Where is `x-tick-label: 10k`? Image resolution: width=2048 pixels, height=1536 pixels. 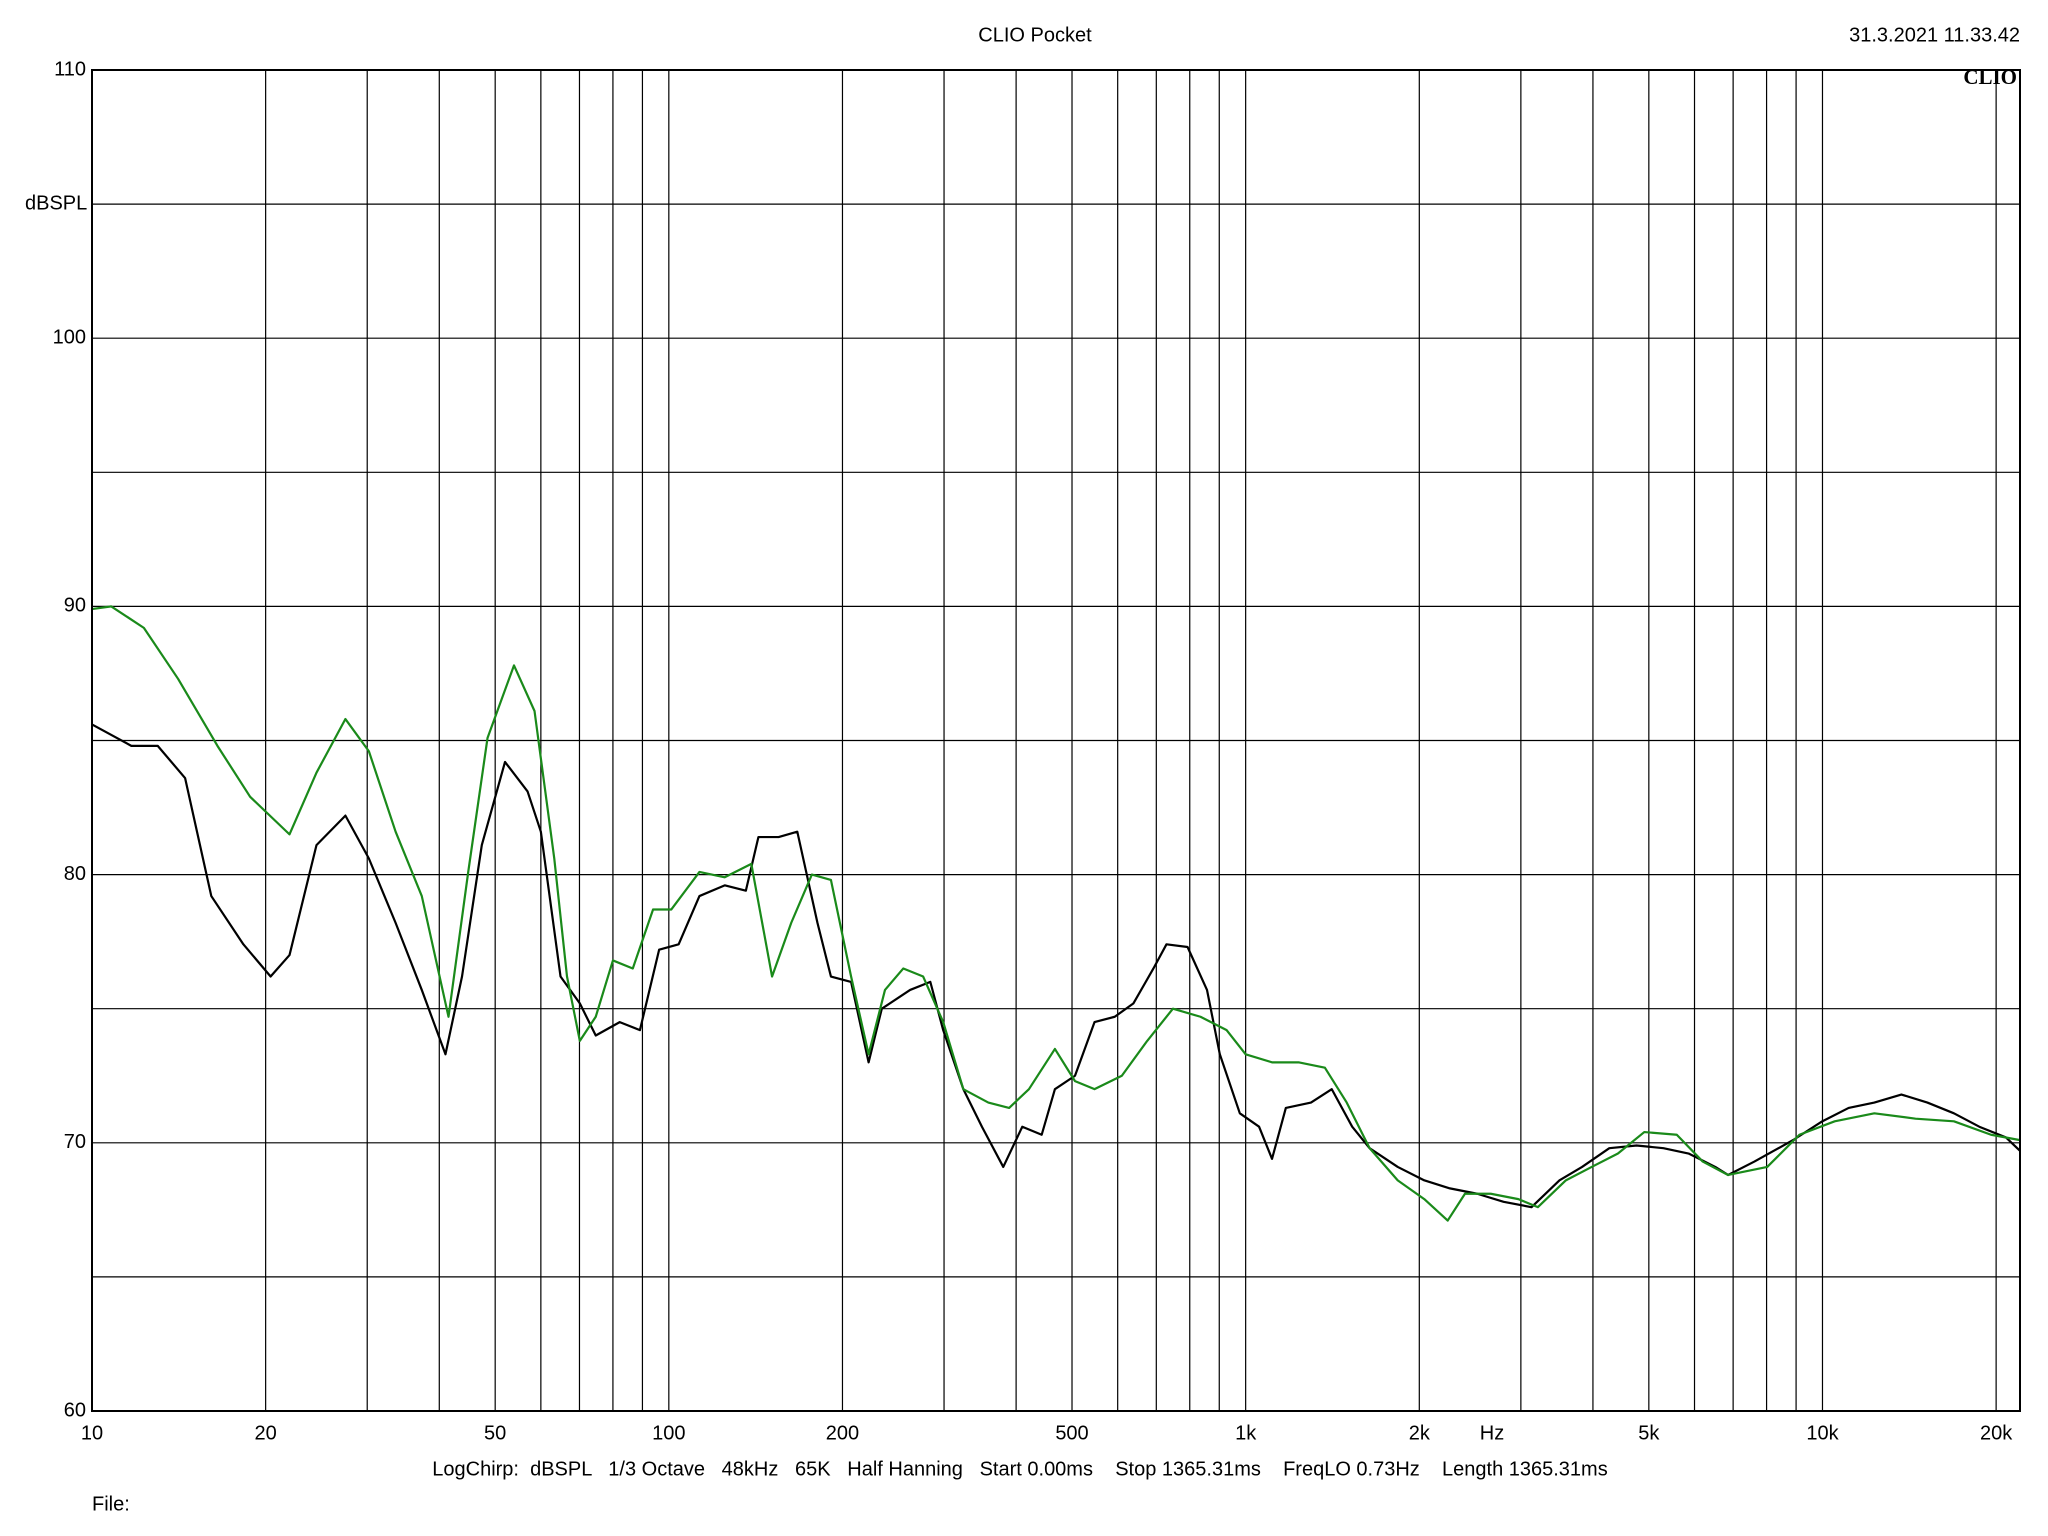
x-tick-label: 10k is located at coordinates (1822, 1433).